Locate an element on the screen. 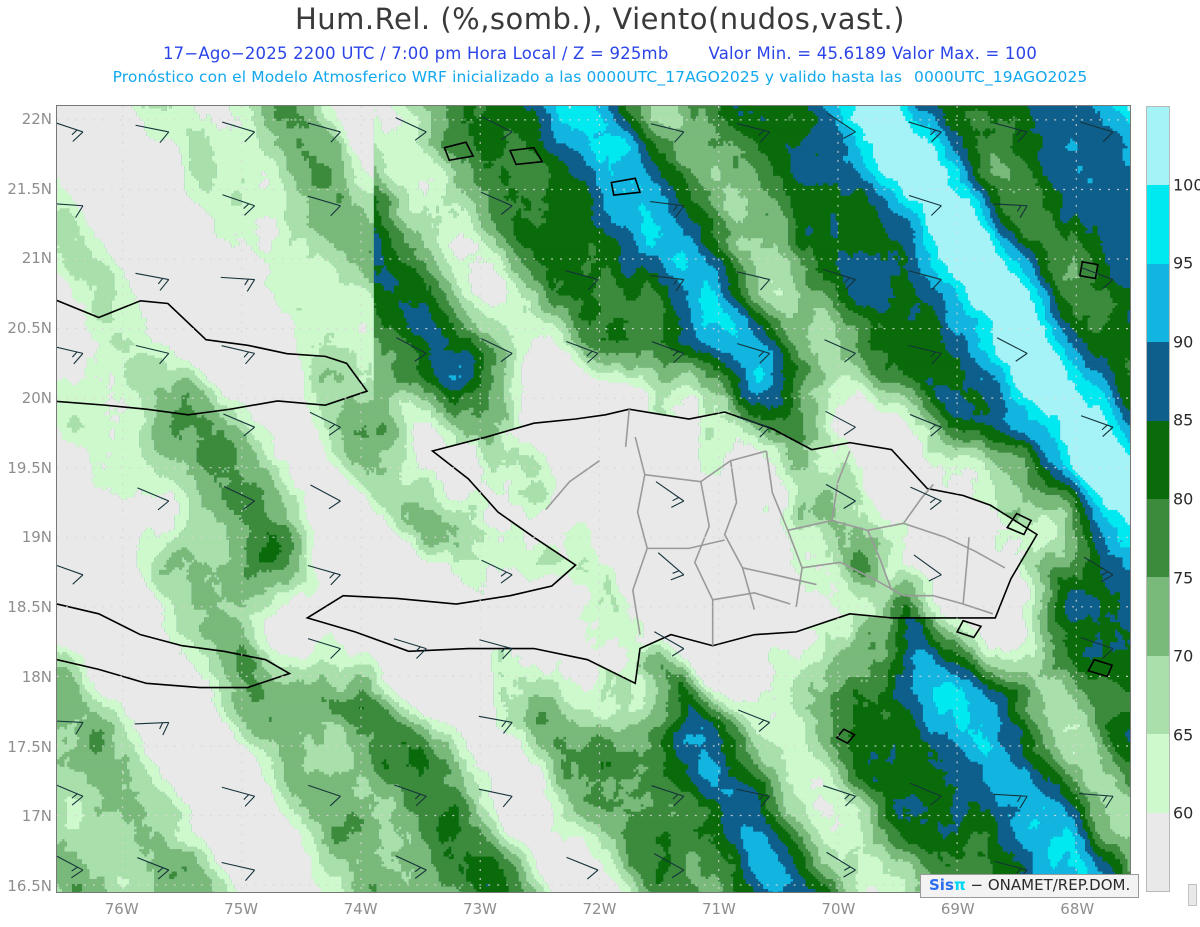 The image size is (1200, 927). lat-tick-11: 16.5N is located at coordinates (29, 886).